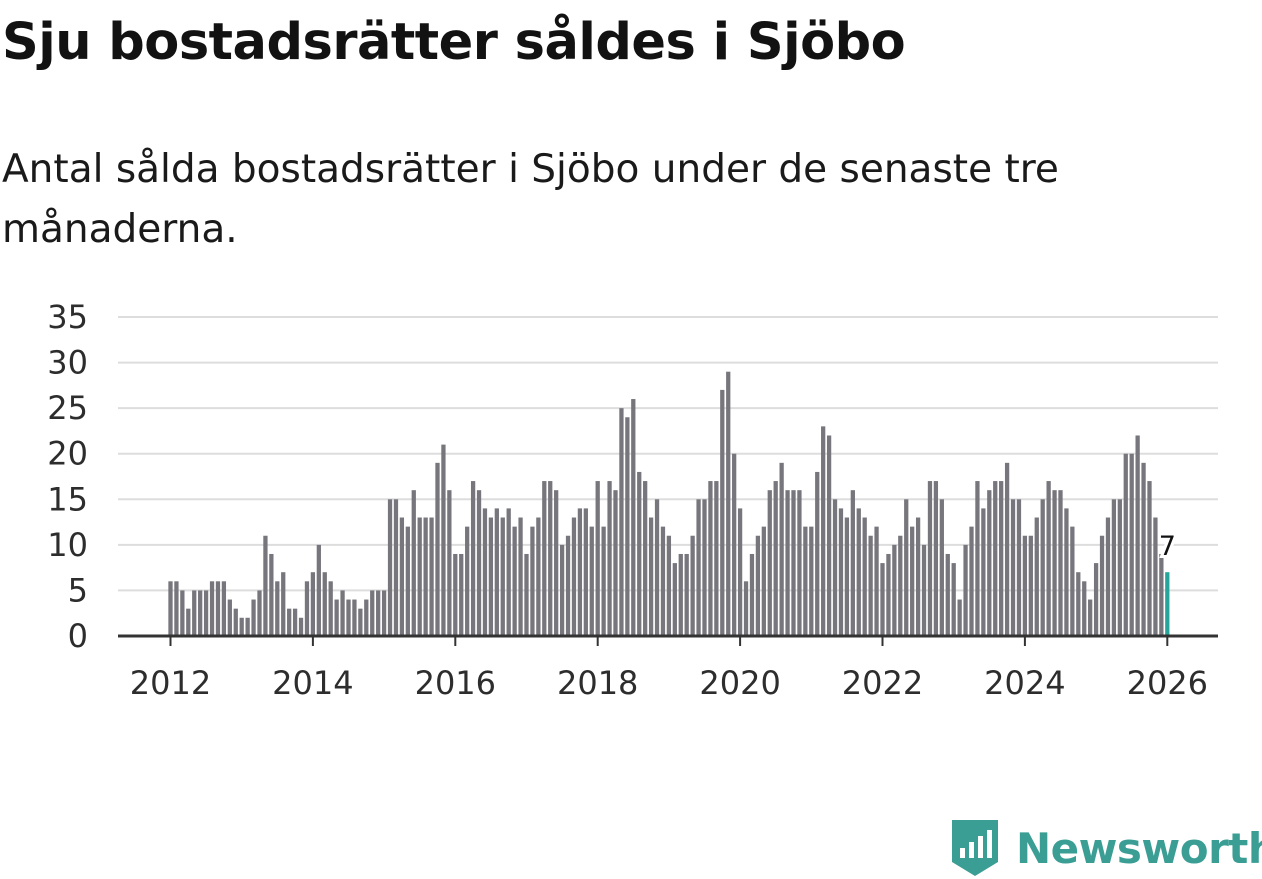 Image resolution: width=1262 pixels, height=879 pixels. What do you see at coordinates (67, 476) in the screenshot?
I see `y-axis-ticks: 0 5 10 15 20 25 30 35` at bounding box center [67, 476].